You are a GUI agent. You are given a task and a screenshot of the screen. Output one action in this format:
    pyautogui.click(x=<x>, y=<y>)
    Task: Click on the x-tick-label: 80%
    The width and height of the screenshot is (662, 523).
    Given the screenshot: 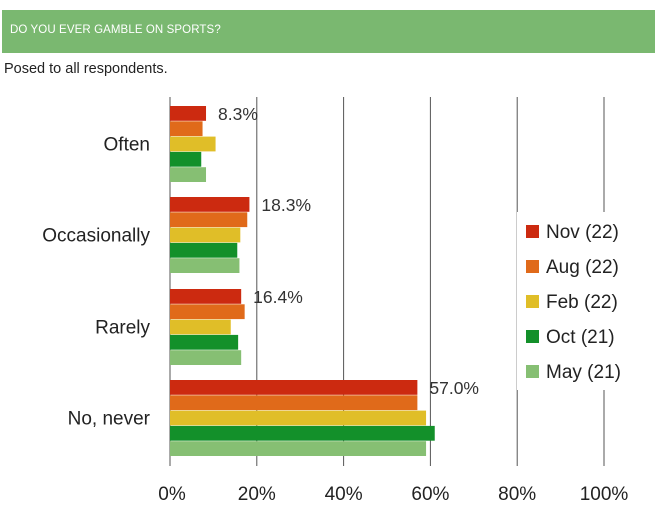 What is the action you would take?
    pyautogui.click(x=517, y=494)
    